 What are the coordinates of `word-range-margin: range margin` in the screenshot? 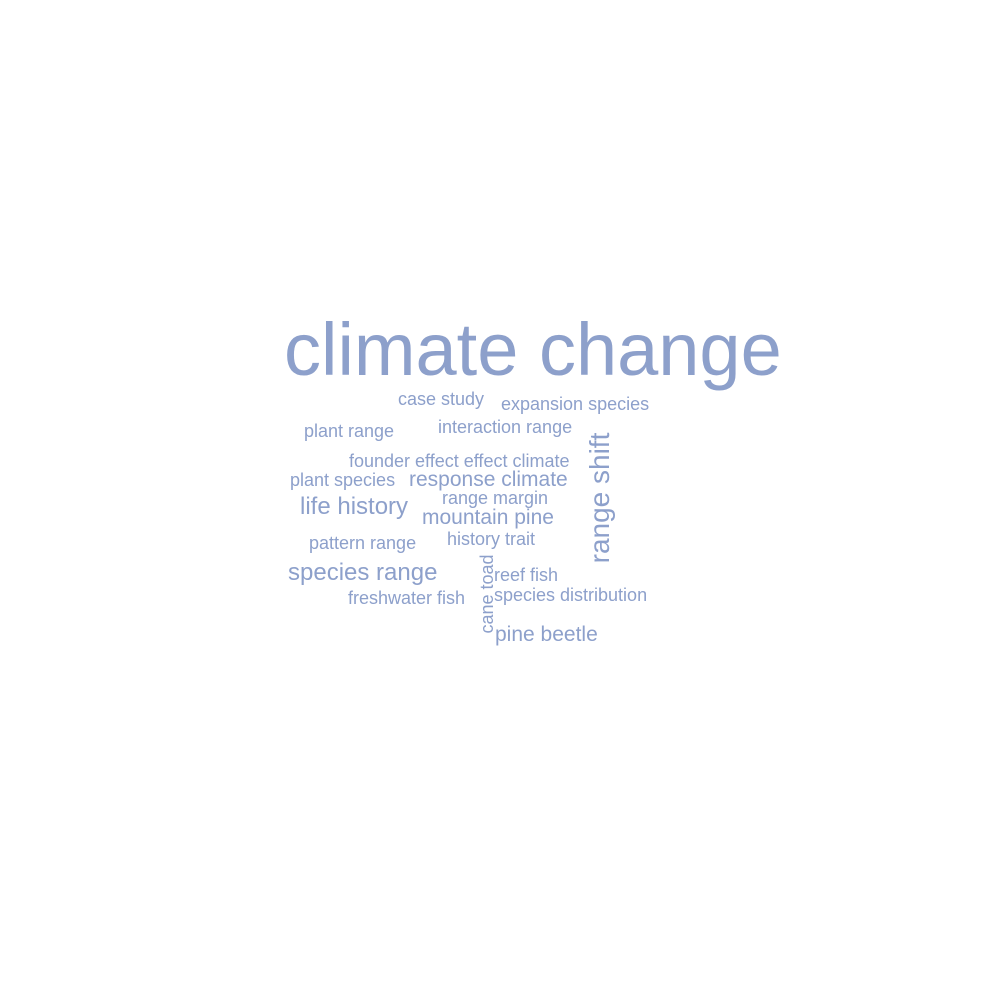 It's located at (495, 498).